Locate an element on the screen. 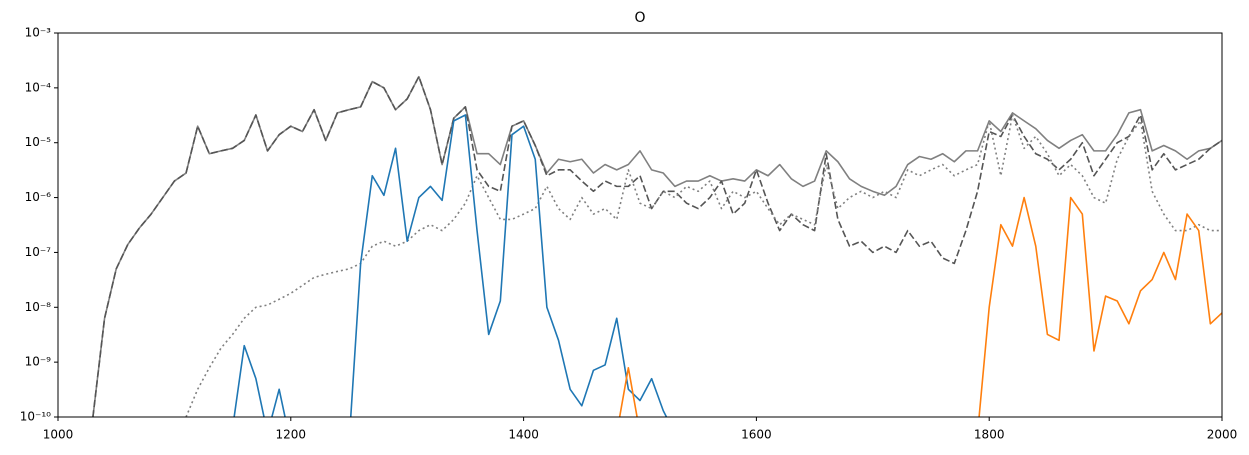 The height and width of the screenshot is (455, 1249). y-tick-label: 10⁻⁵ is located at coordinates (38, 142).